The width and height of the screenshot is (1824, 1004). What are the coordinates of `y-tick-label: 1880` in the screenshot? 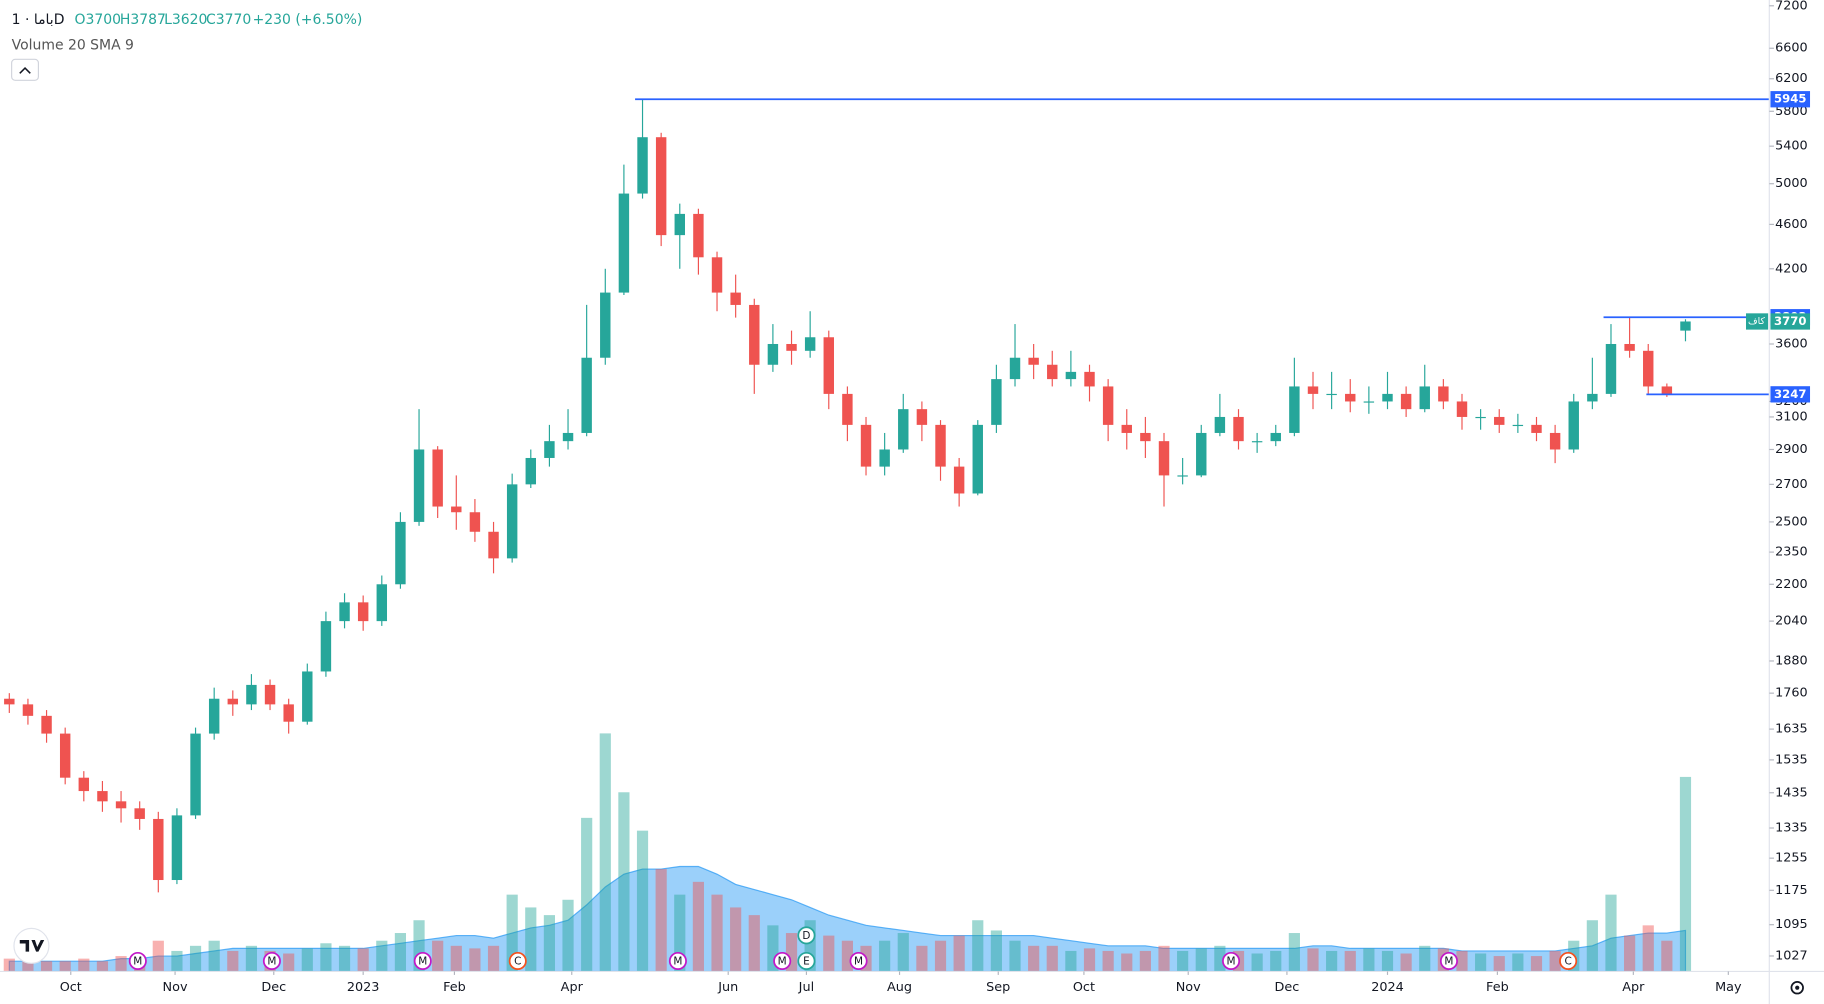 It's located at (1791, 660).